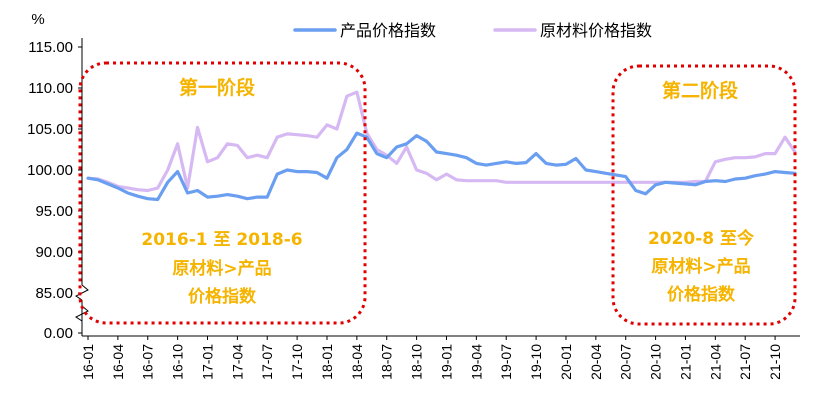 This screenshot has width=815, height=404. What do you see at coordinates (118, 362) in the screenshot?
I see `x-tick-label: 16-04` at bounding box center [118, 362].